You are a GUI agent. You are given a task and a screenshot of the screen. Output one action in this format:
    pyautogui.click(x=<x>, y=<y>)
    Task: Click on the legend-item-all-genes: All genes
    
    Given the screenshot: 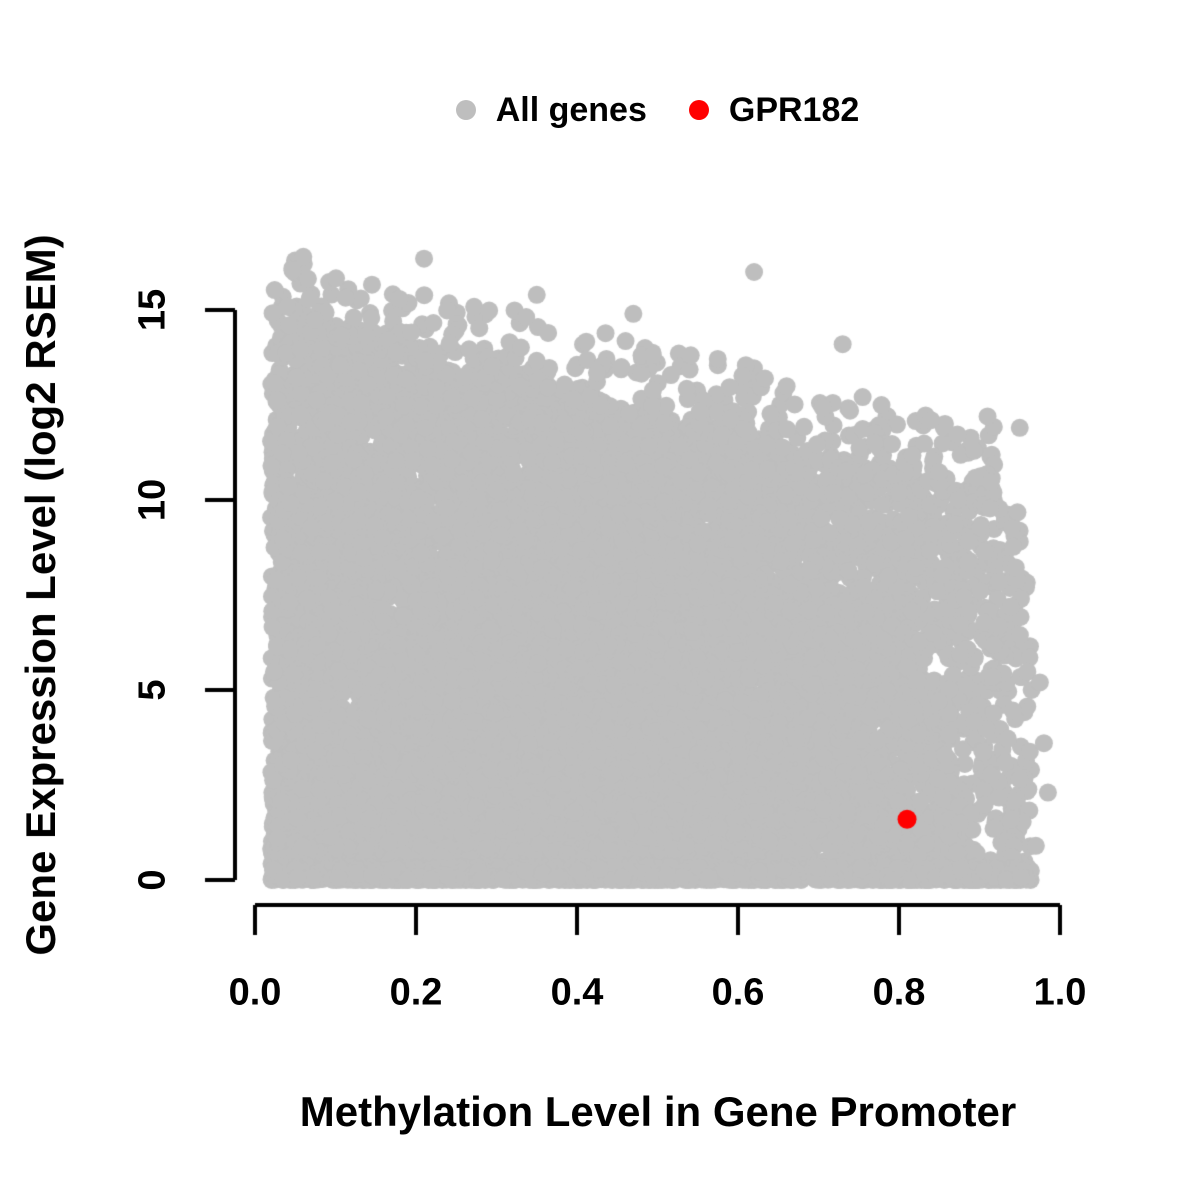 What is the action you would take?
    pyautogui.click(x=551, y=110)
    